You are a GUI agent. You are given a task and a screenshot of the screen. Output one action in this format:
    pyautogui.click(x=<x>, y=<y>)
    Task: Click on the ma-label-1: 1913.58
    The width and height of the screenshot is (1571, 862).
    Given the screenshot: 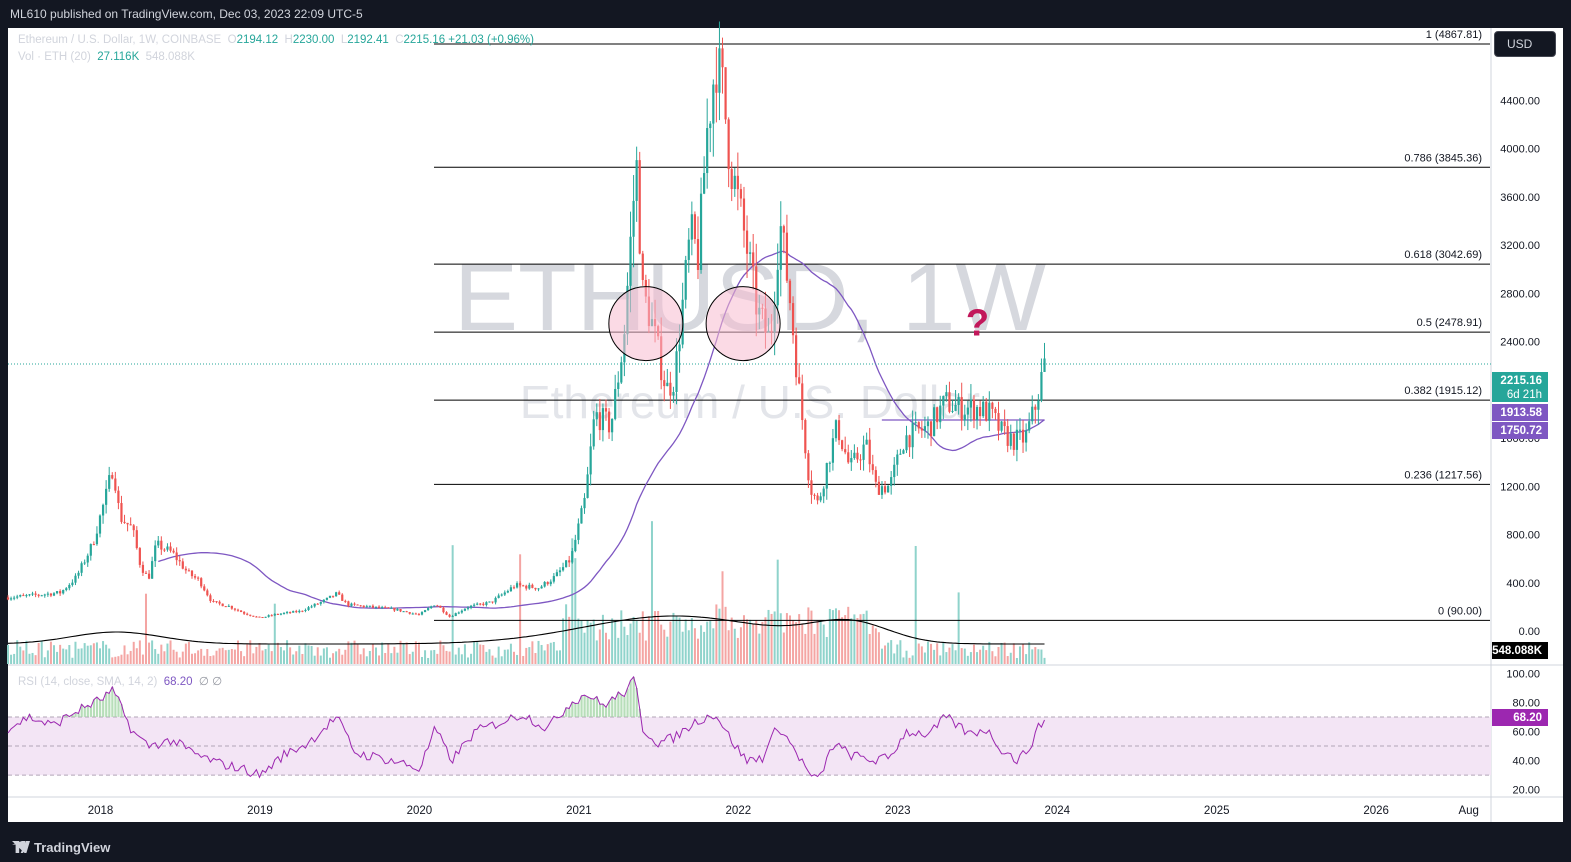 What is the action you would take?
    pyautogui.click(x=1521, y=413)
    